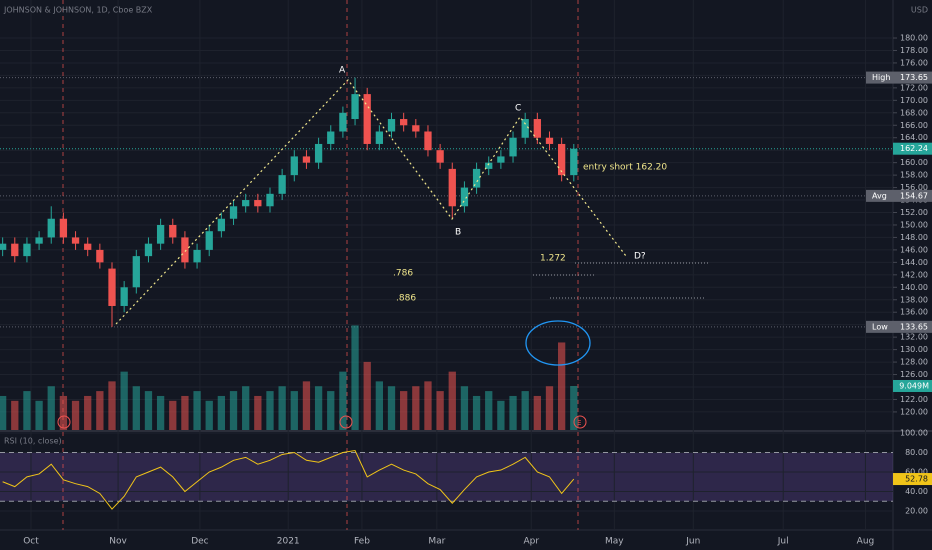 The image size is (932, 550). What do you see at coordinates (288, 542) in the screenshot?
I see `x-tick-label: 2021` at bounding box center [288, 542].